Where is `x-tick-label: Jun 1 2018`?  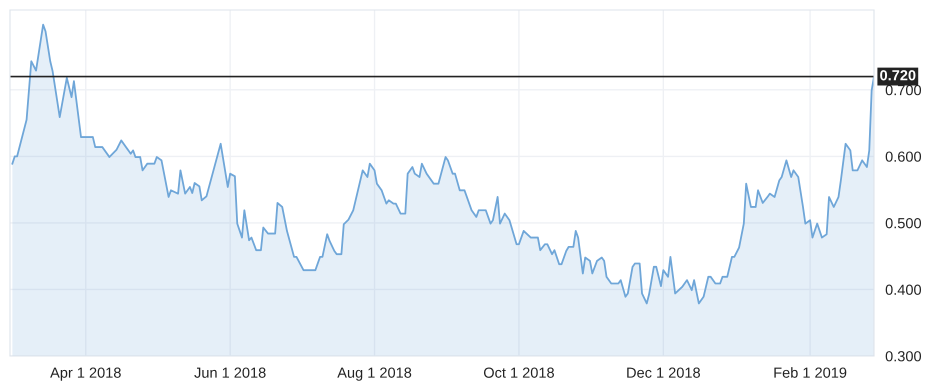
x-tick-label: Jun 1 2018 is located at coordinates (230, 372).